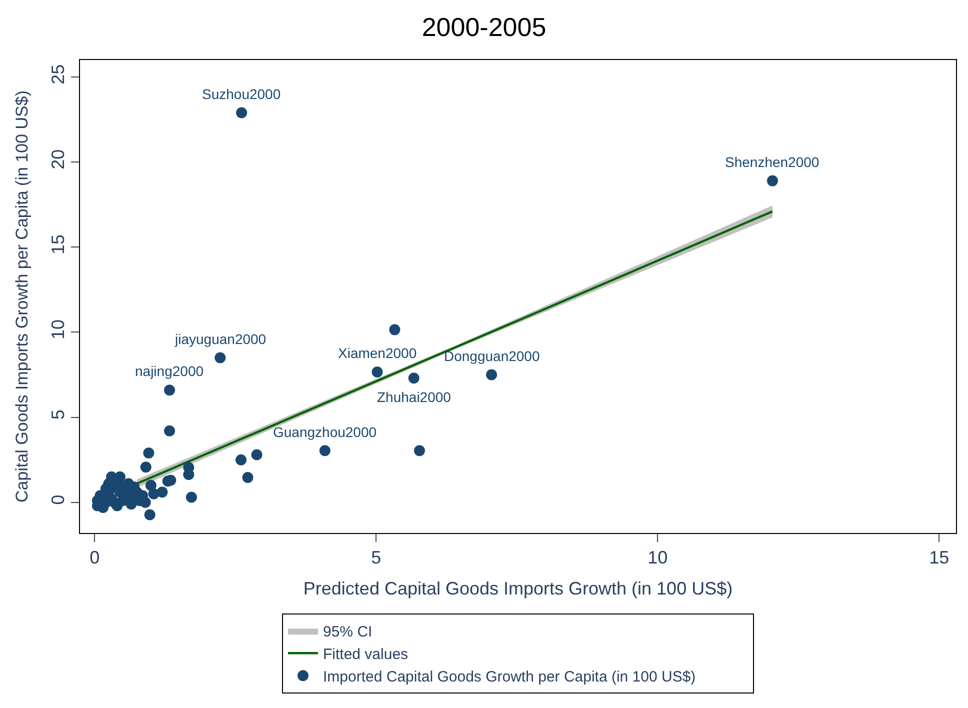 The width and height of the screenshot is (968, 708). Describe the element at coordinates (95, 558) in the screenshot. I see `x-tick-label: 0` at that location.